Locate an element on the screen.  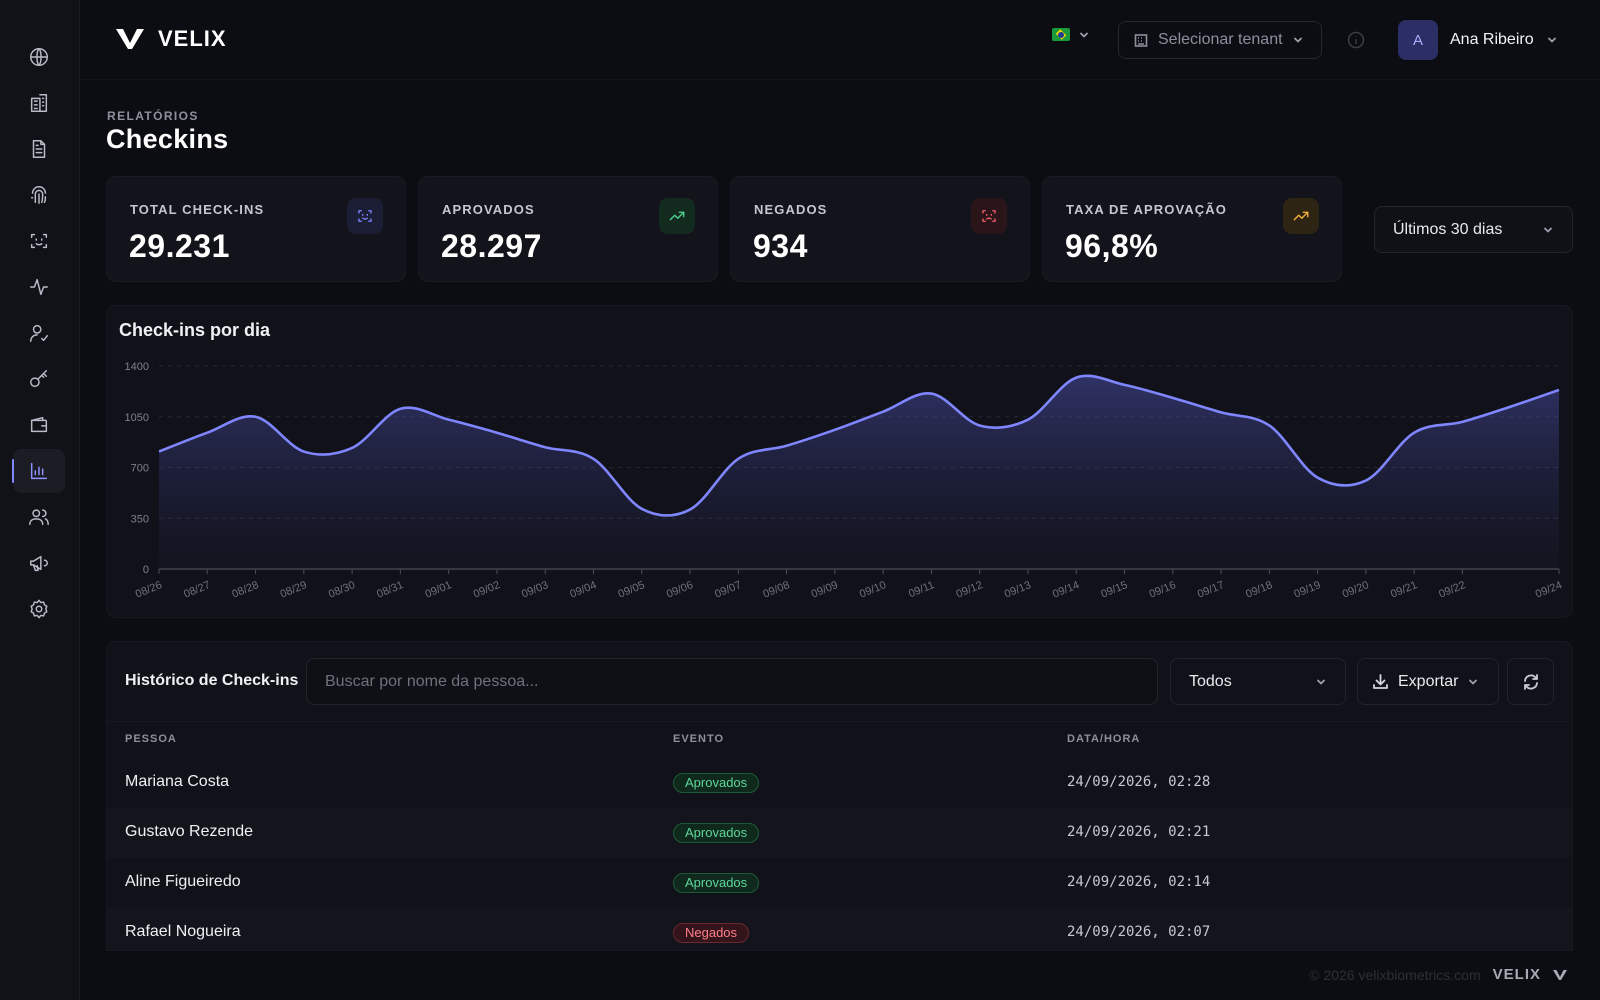
x-tick-label: 09/03 is located at coordinates (535, 589).